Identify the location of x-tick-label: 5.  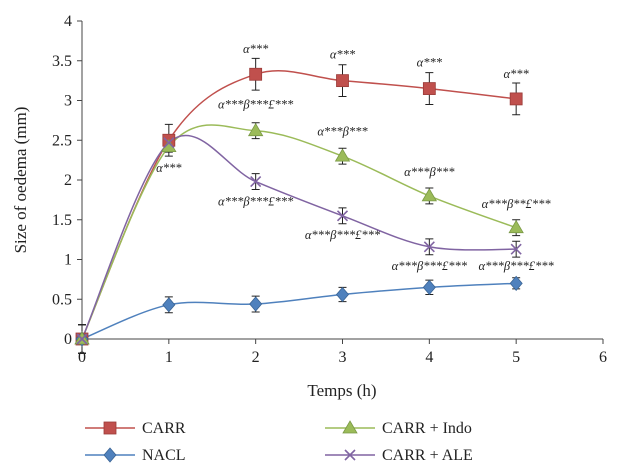
(516, 357).